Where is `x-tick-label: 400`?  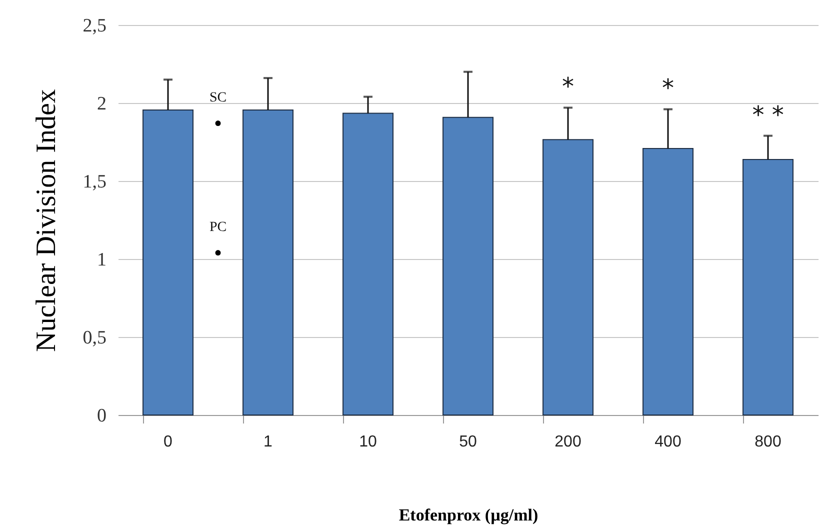
x-tick-label: 400 is located at coordinates (668, 442).